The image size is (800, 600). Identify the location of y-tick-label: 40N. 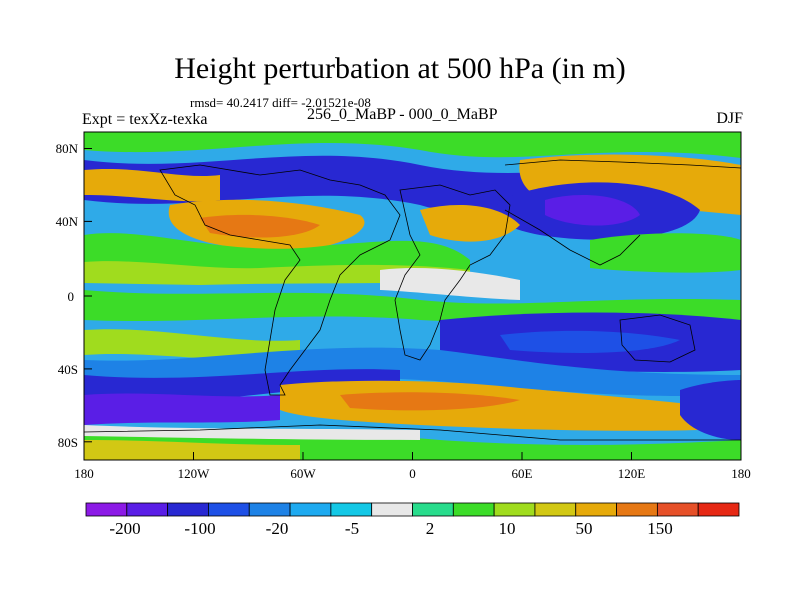
(67, 221).